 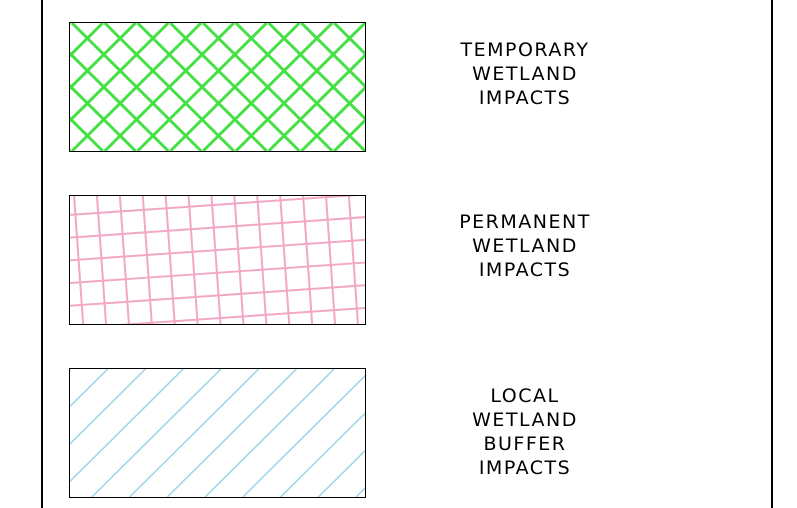 I want to click on buffer-wetland-swatch, so click(x=217, y=433).